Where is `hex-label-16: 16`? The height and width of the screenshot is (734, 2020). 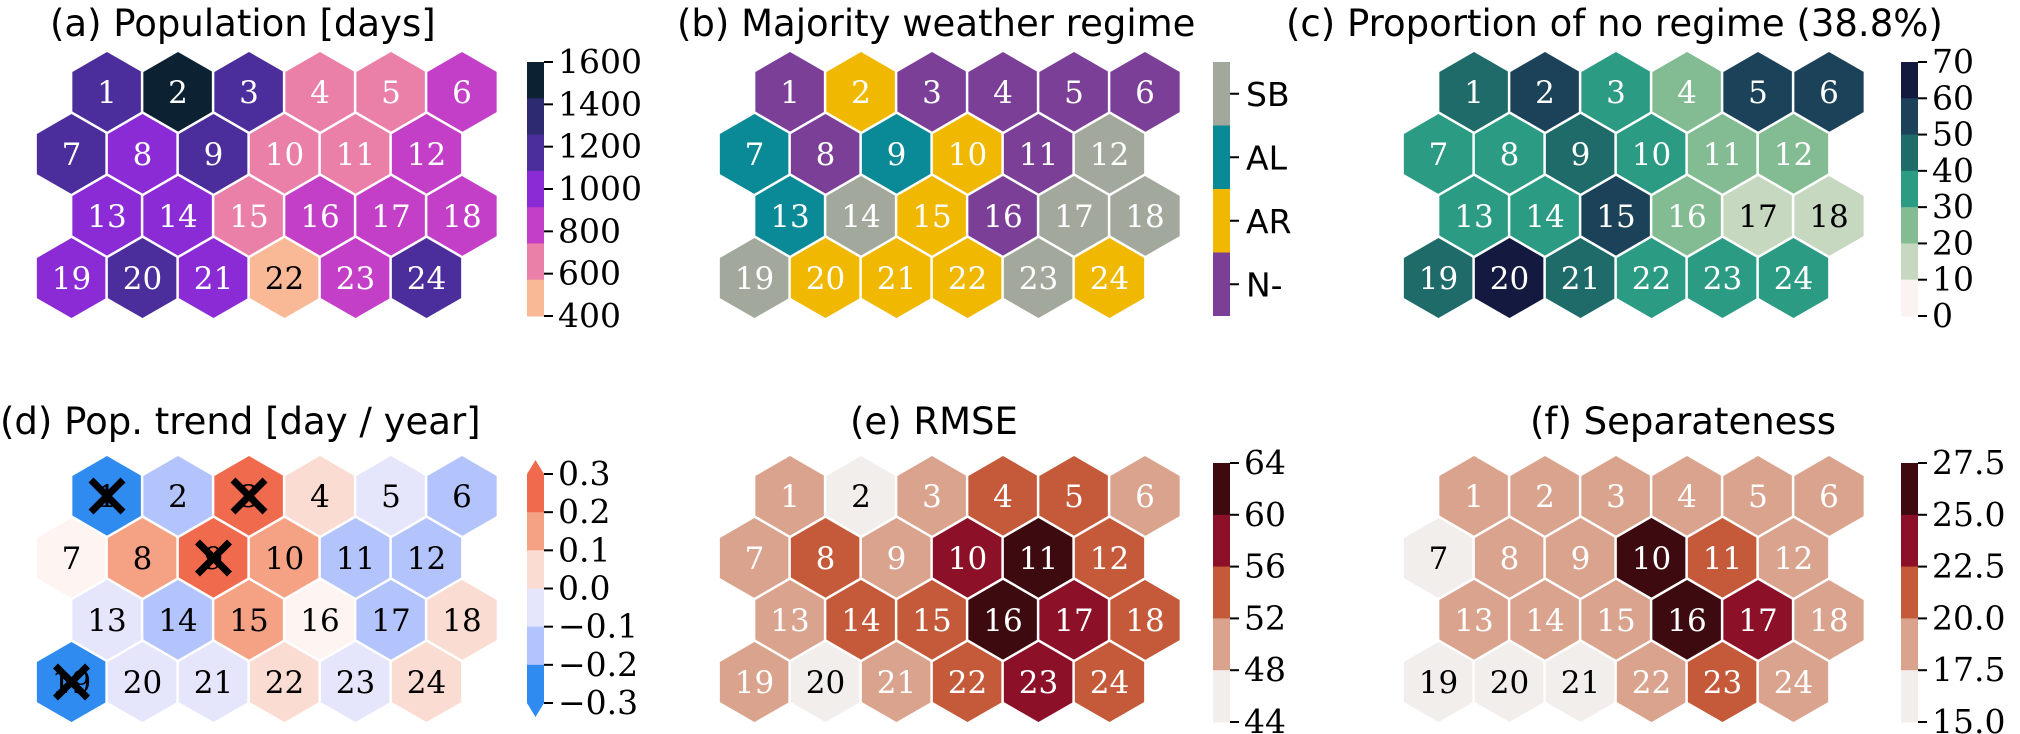 hex-label-16: 16 is located at coordinates (1686, 621).